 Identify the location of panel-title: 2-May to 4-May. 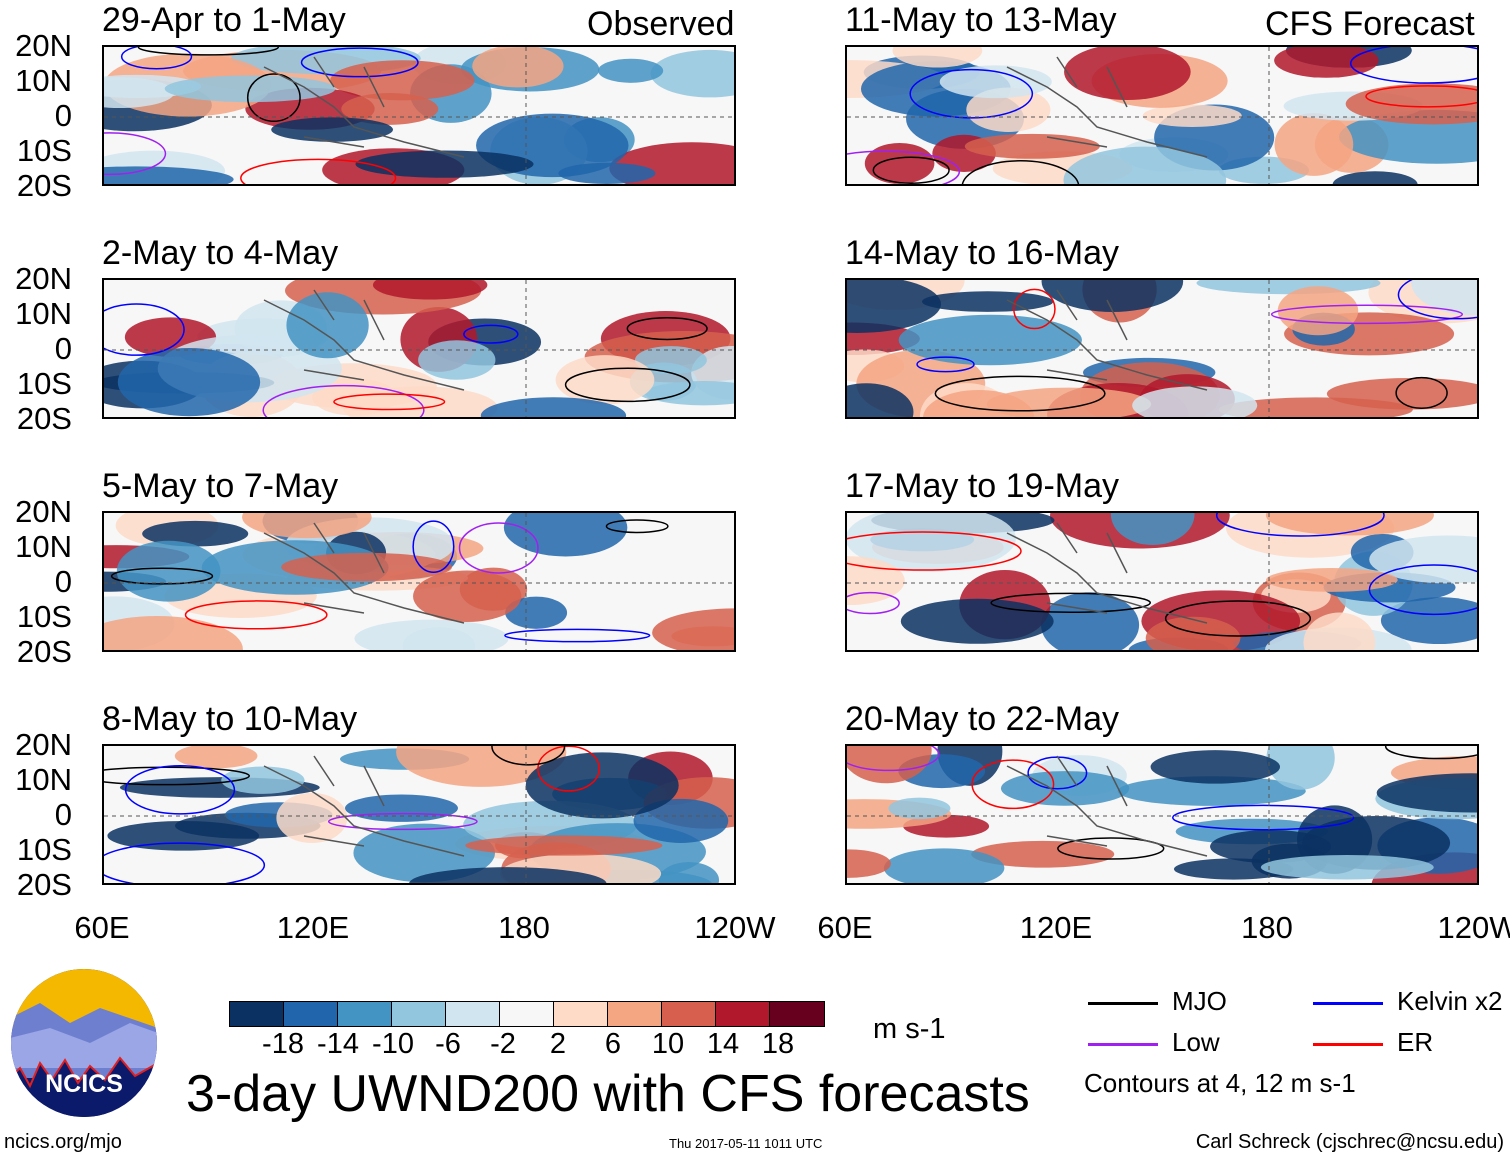
(220, 253).